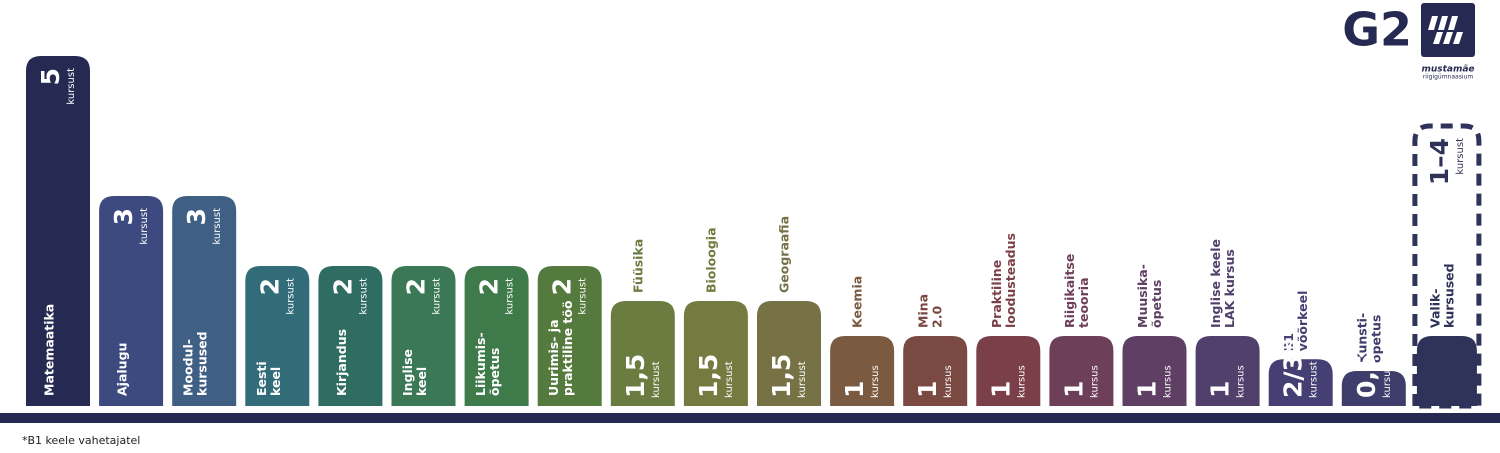 This screenshot has width=1500, height=453. Describe the element at coordinates (1445, 30) in the screenshot. I see `logo-icon` at that location.